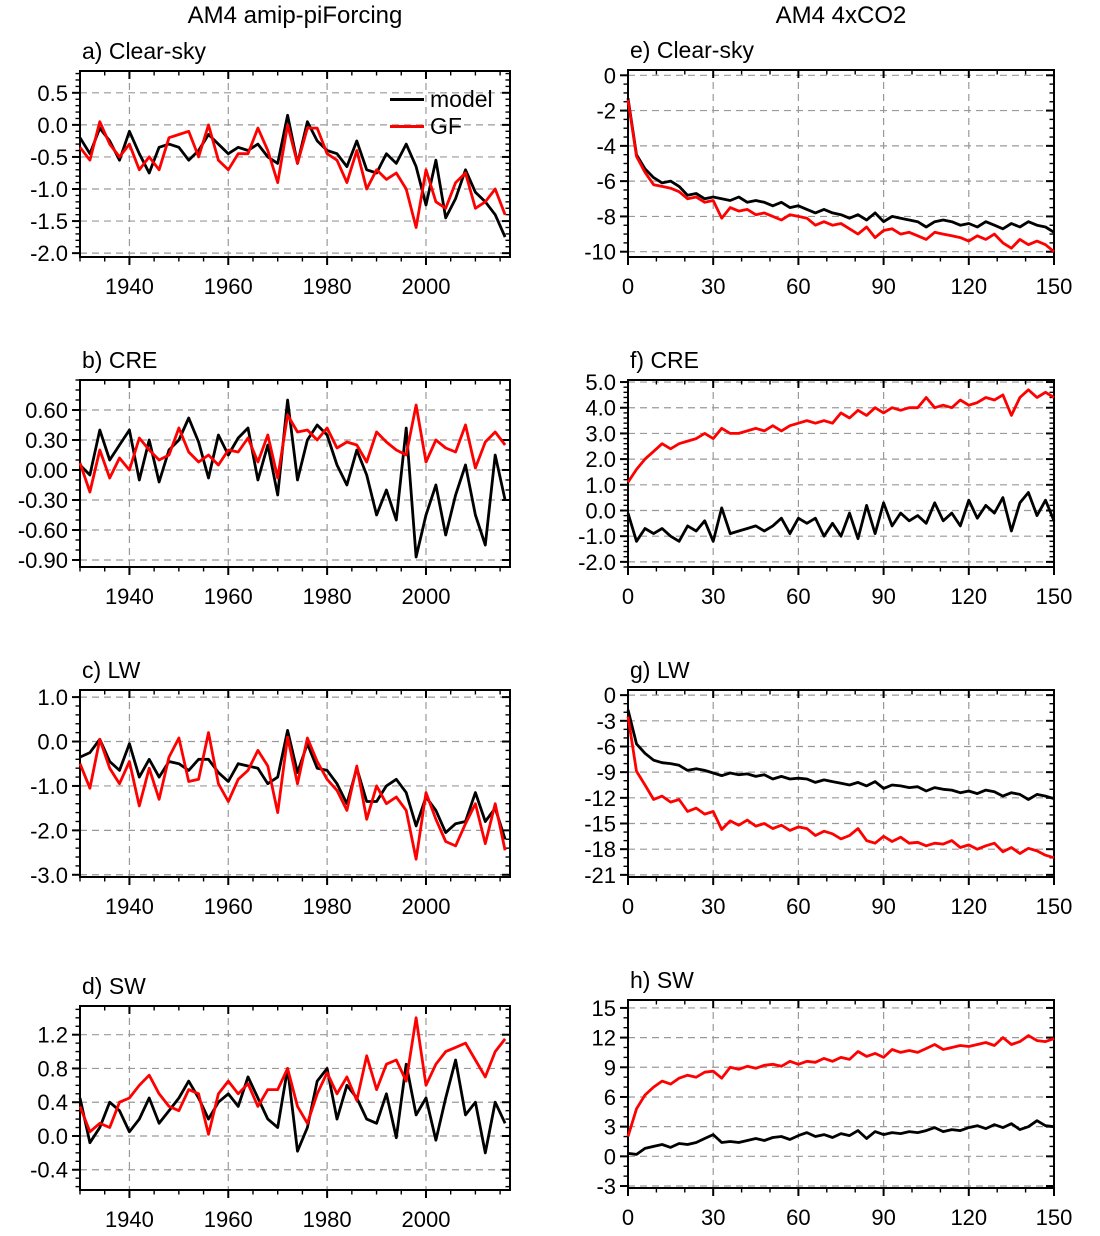 The height and width of the screenshot is (1236, 1100). I want to click on series-model-h, so click(841, 1137).